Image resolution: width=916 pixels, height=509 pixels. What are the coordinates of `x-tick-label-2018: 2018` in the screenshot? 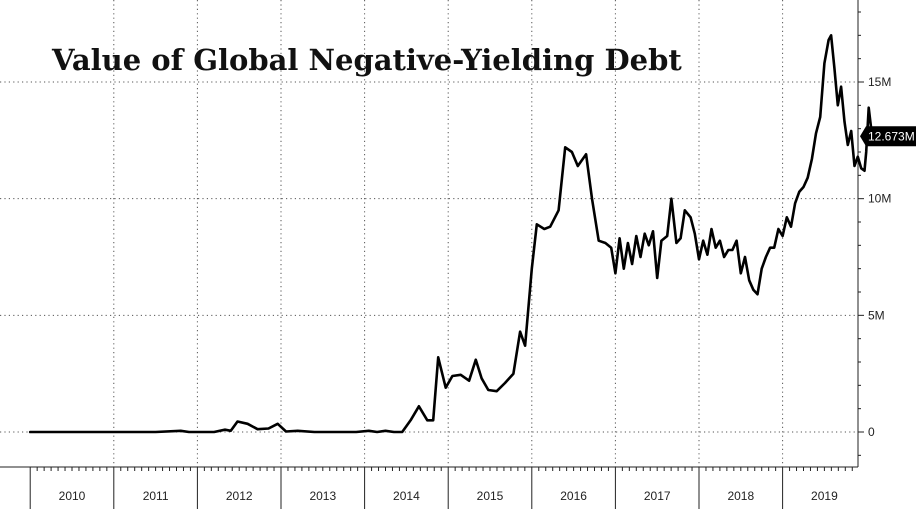 It's located at (740, 496).